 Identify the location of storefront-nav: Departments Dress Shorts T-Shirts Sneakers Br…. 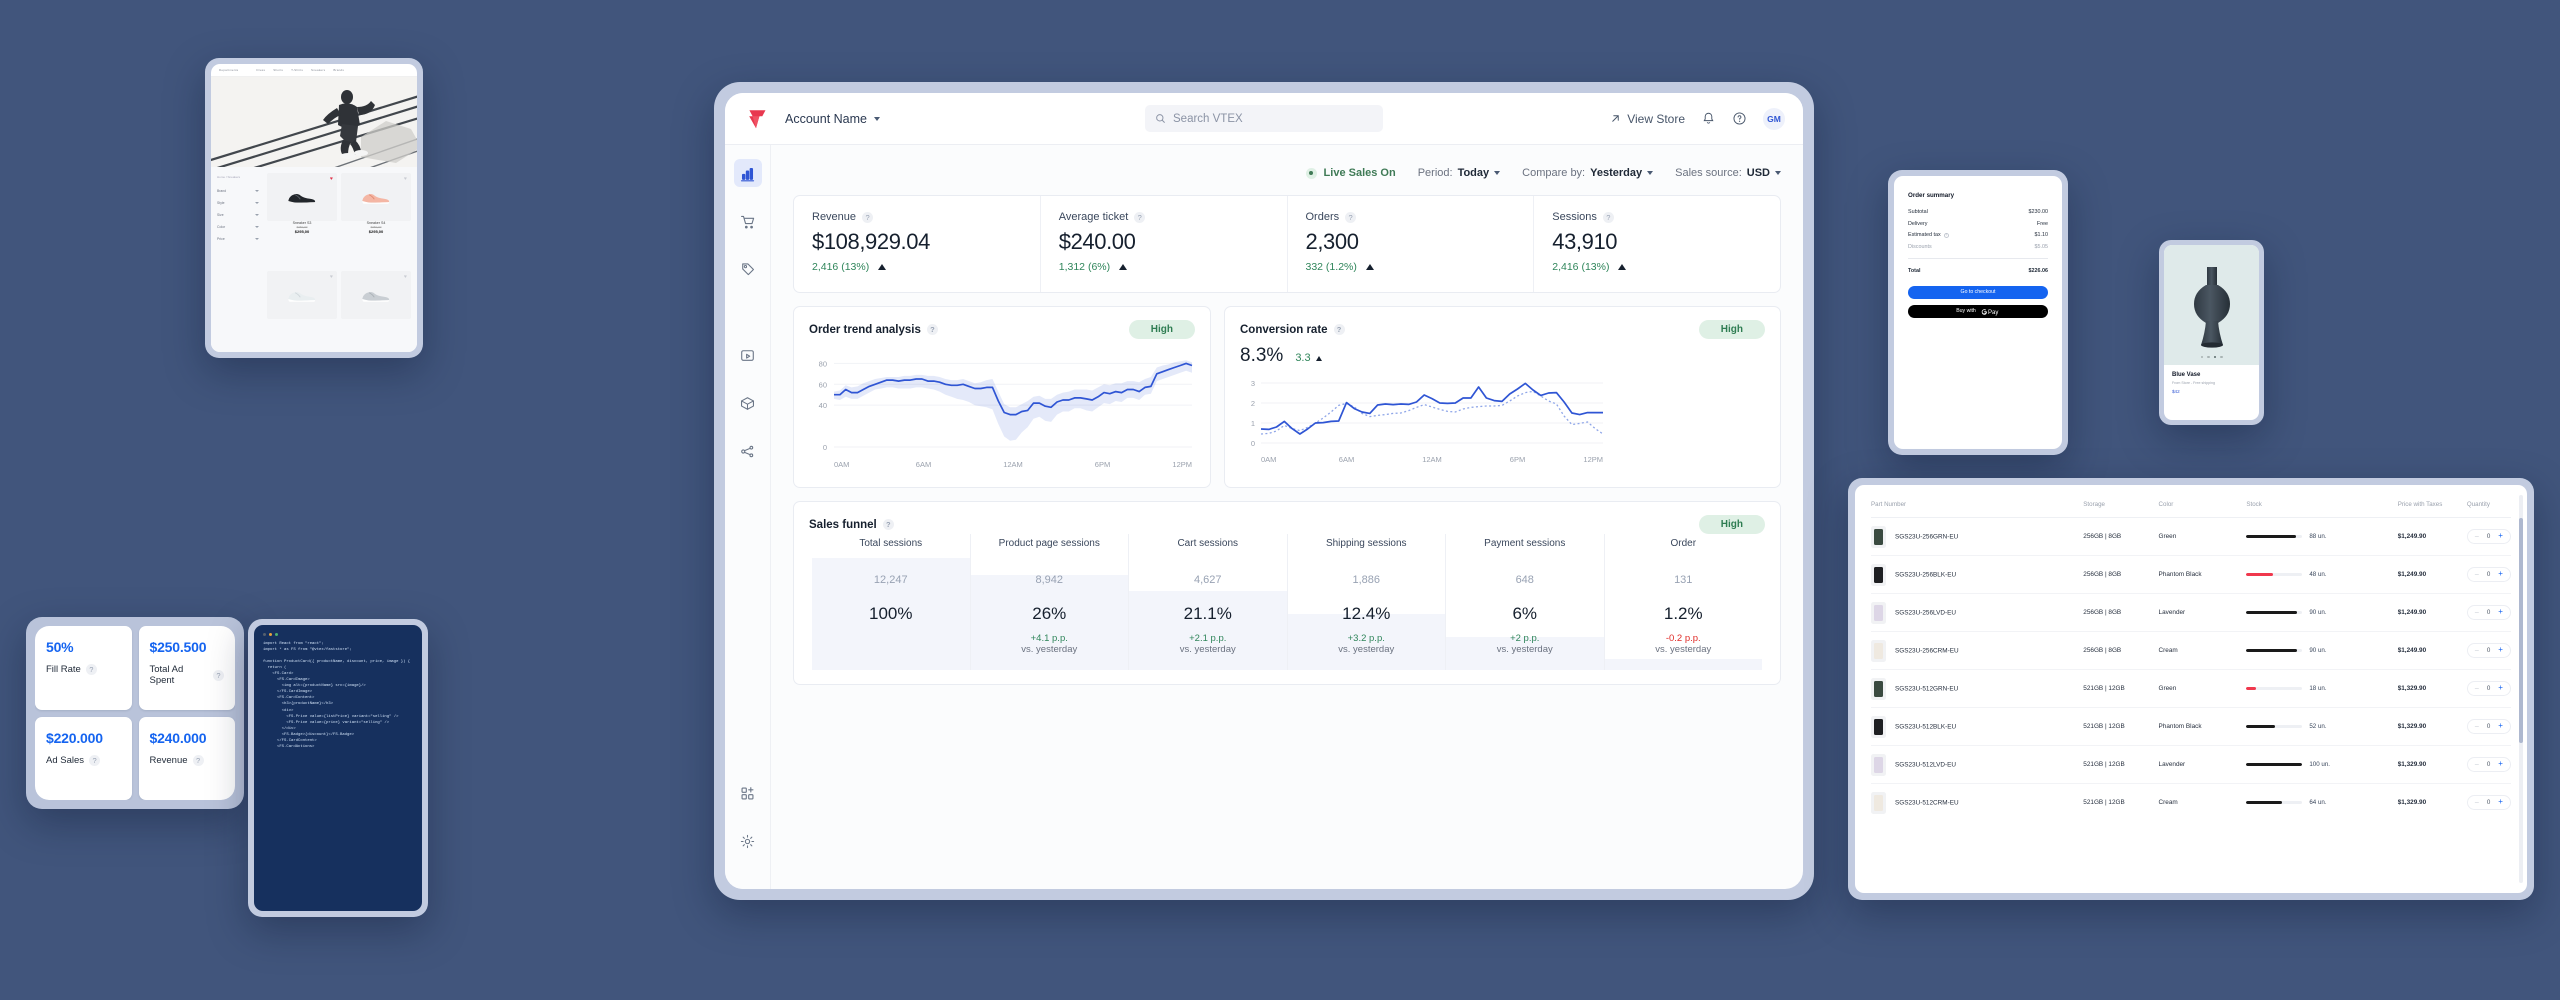
(314, 70).